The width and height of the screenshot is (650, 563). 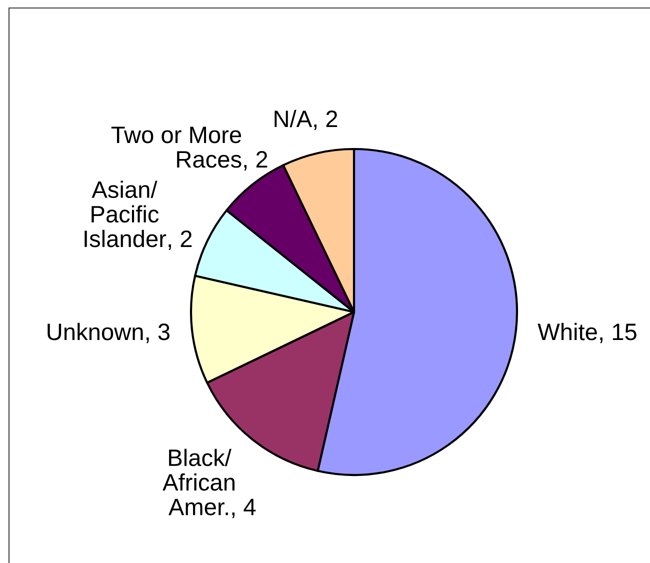 I want to click on data-label: , 4, so click(x=244, y=508).